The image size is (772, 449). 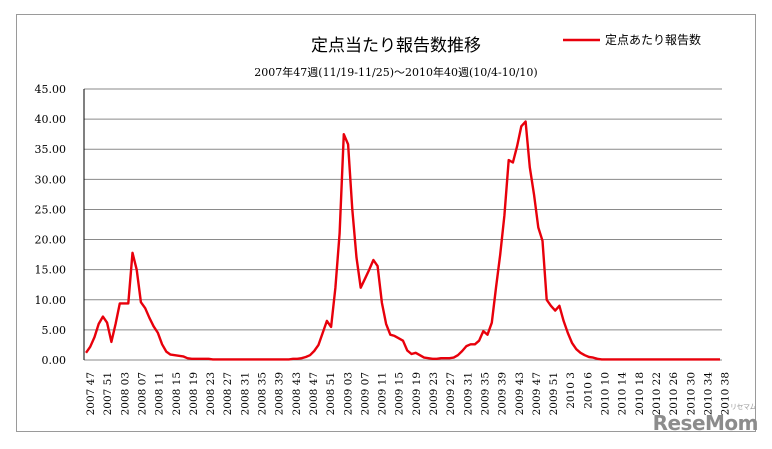 I want to click on x-tick-label: 2009 31, so click(x=468, y=393).